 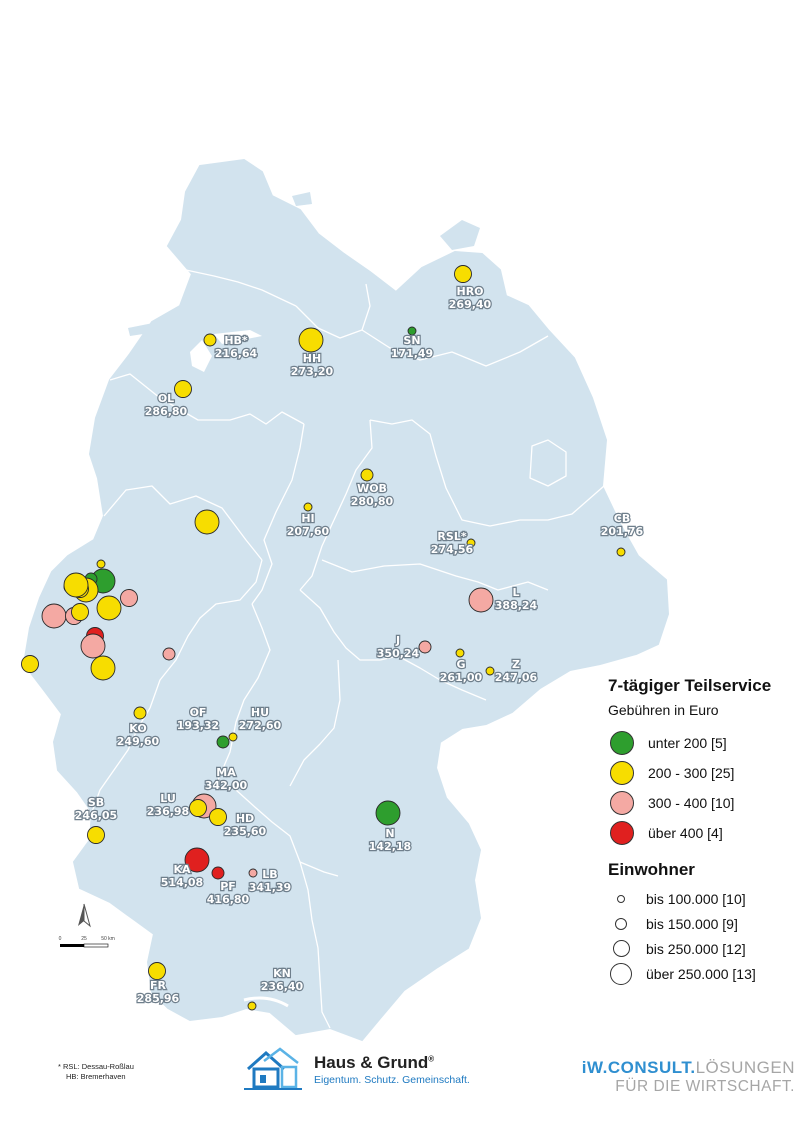 What do you see at coordinates (425, 647) in the screenshot?
I see `city-bubble-j` at bounding box center [425, 647].